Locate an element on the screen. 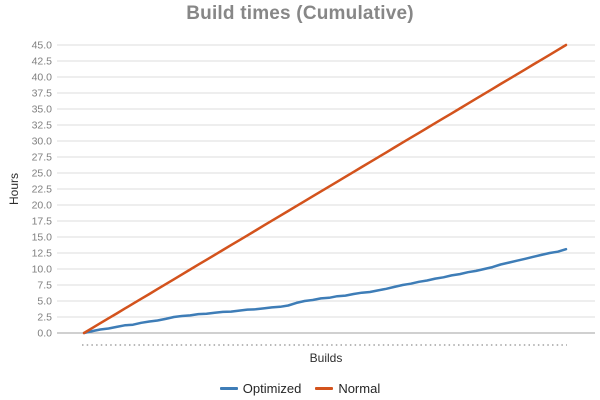  y-tick-label: 12.5 is located at coordinates (42, 254).